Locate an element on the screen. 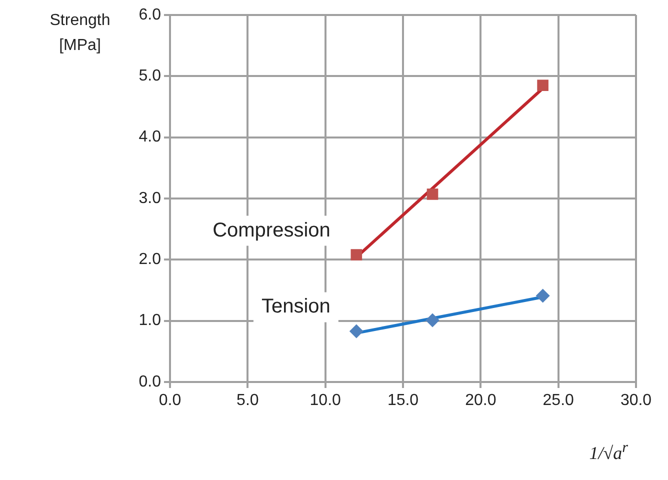 The width and height of the screenshot is (668, 480). y-tick-label: 5.0 is located at coordinates (150, 76).